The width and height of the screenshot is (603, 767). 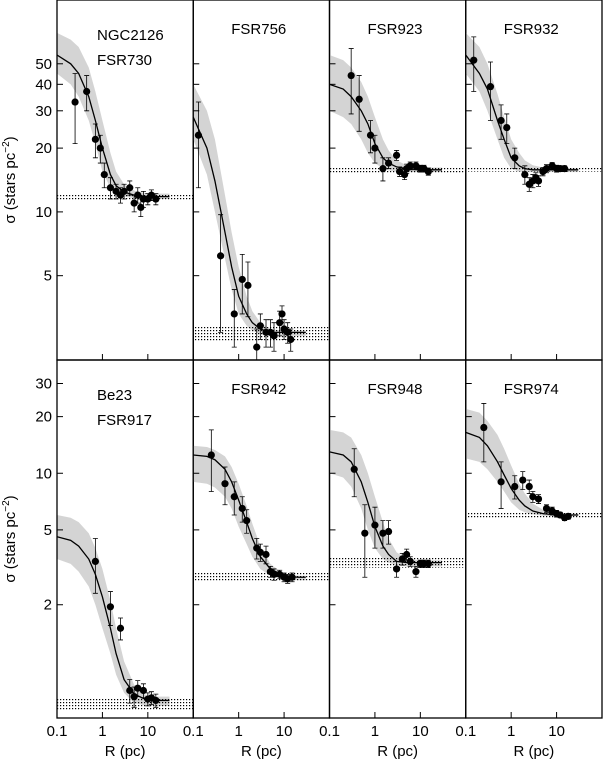 I want to click on panel-title: FSR948, so click(x=395, y=389).